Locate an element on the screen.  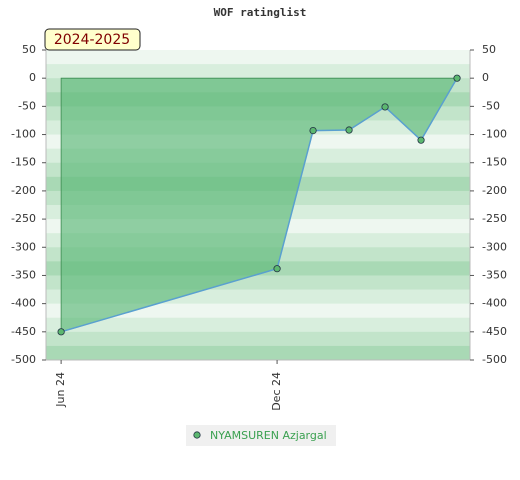
badge-box is located at coordinates (92, 39).